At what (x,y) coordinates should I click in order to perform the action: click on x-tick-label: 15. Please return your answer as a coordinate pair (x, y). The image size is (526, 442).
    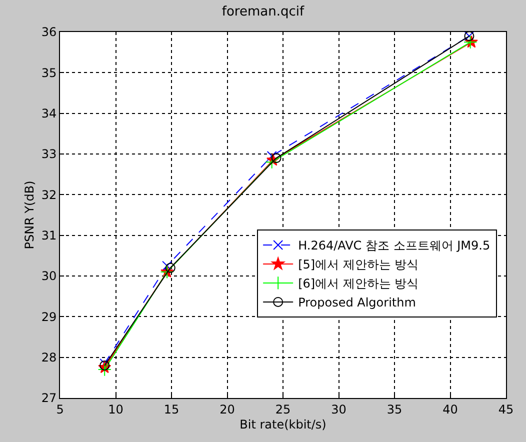
    Looking at the image, I should click on (172, 409).